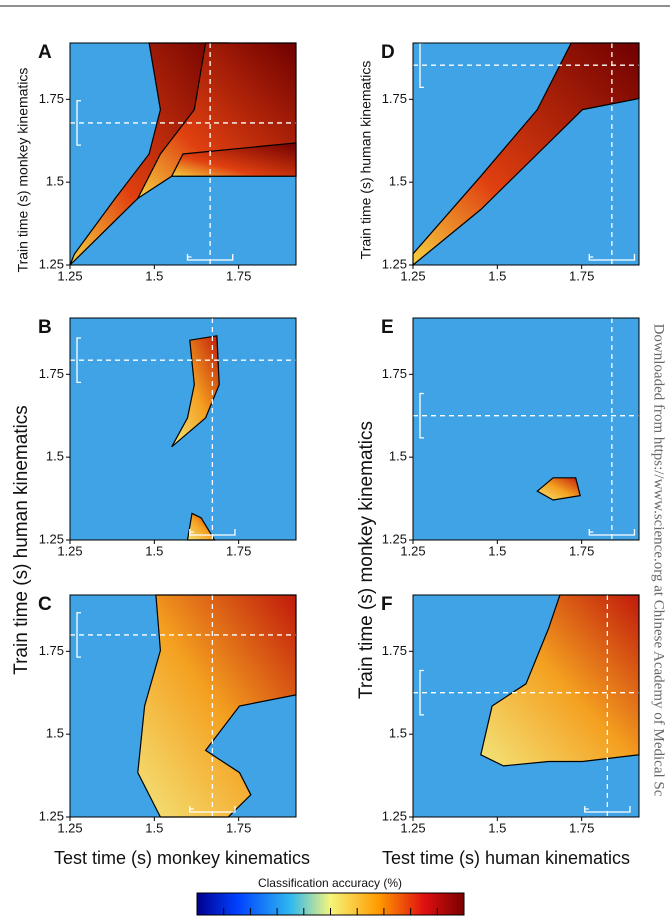 Image resolution: width=670 pixels, height=918 pixels. Describe the element at coordinates (387, 327) in the screenshot. I see `panel-letter: E` at that location.